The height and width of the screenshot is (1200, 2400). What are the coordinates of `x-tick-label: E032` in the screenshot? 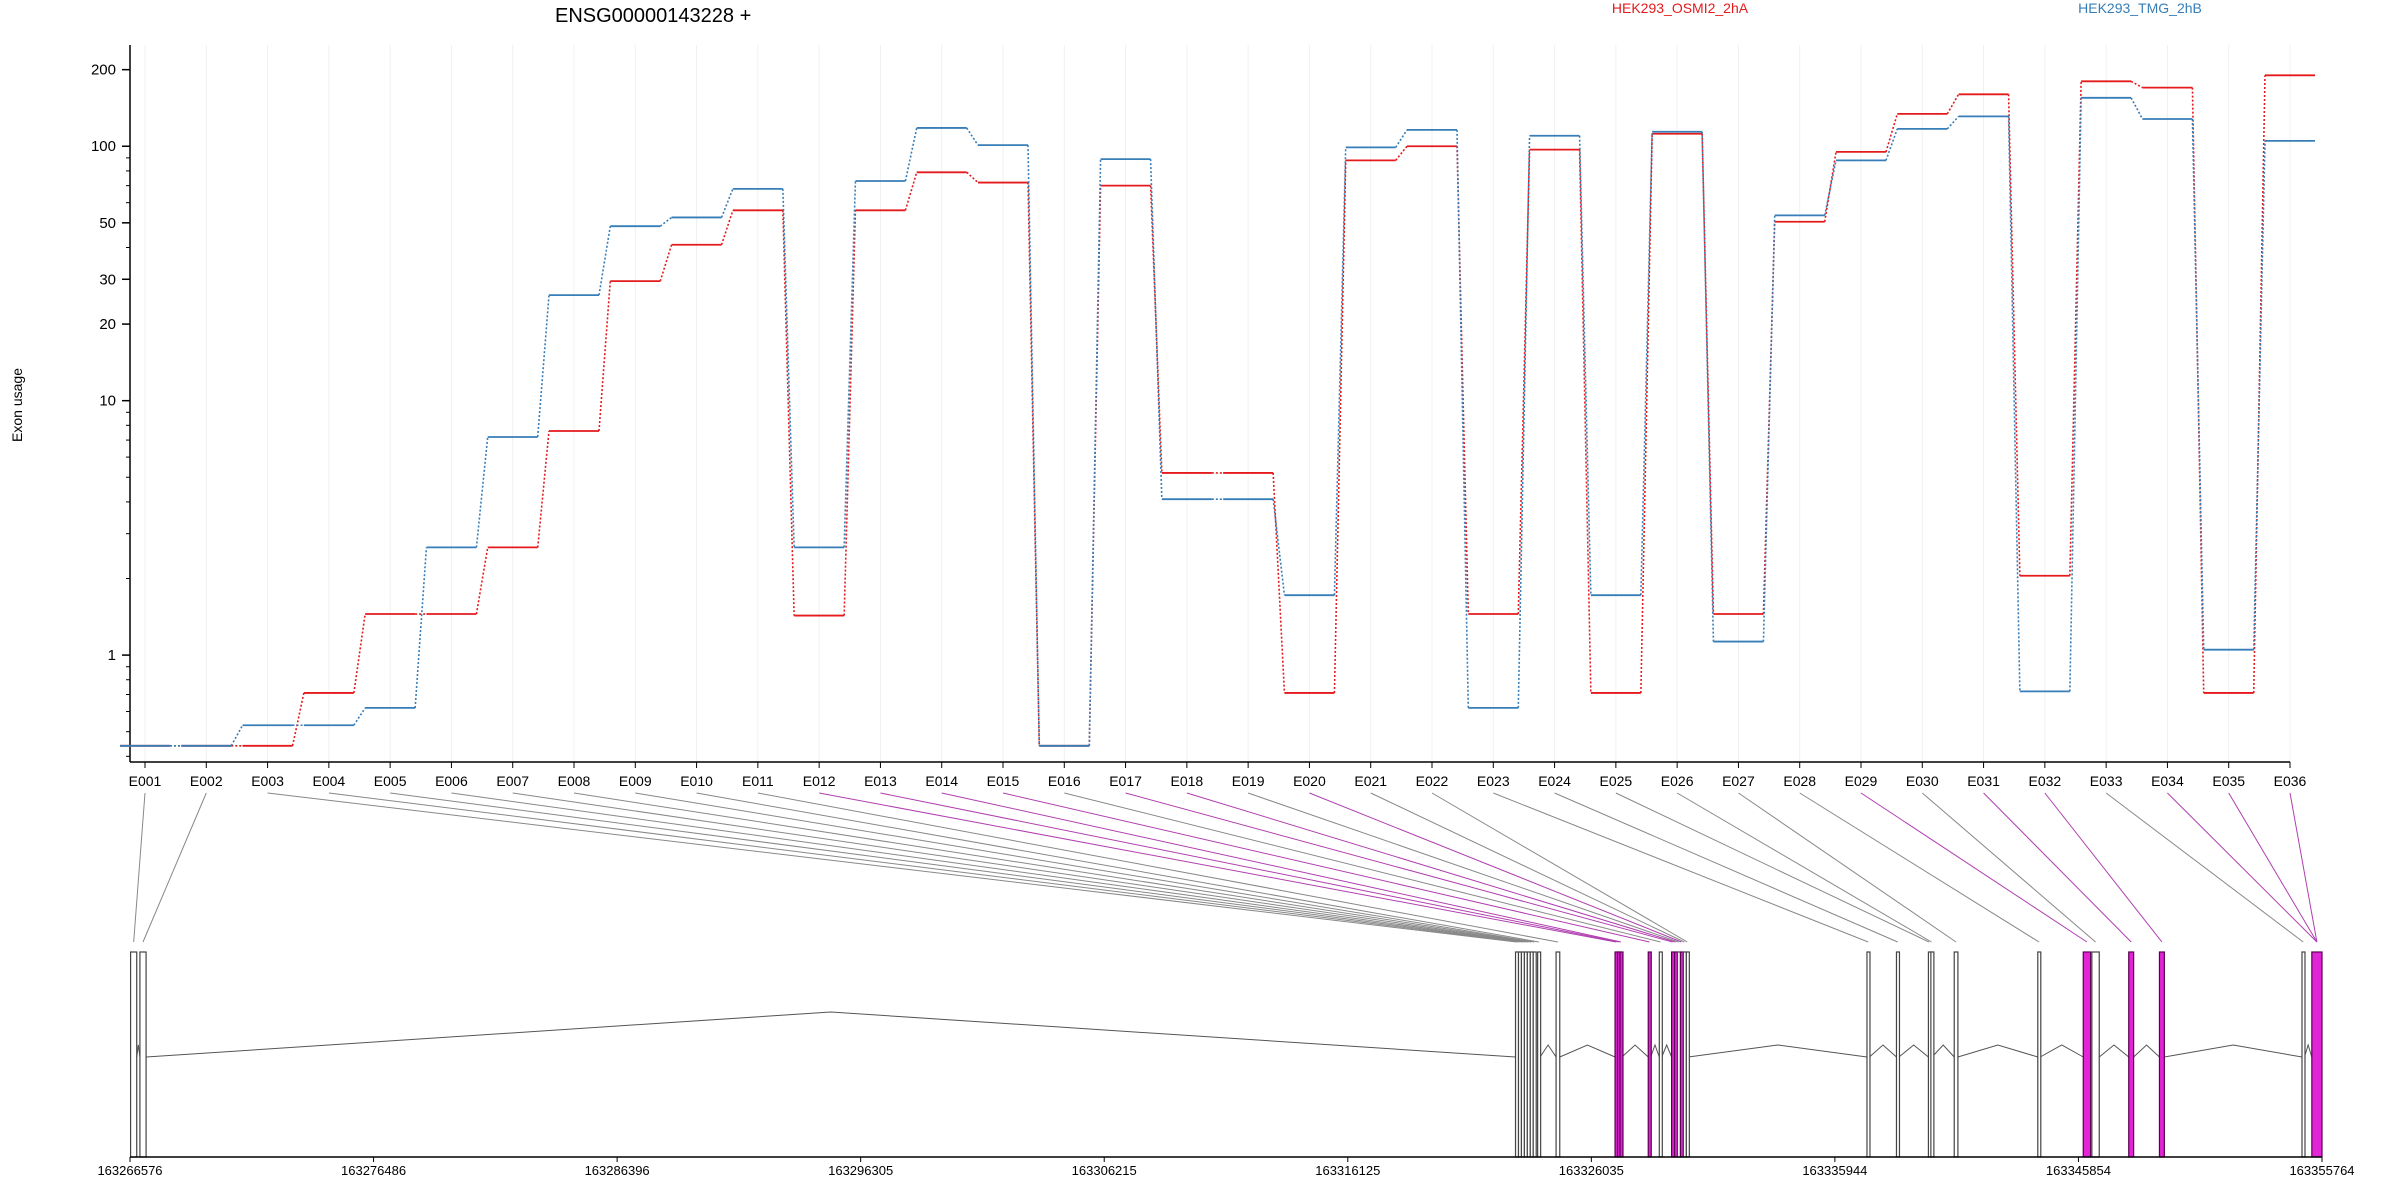 It's located at (2045, 781).